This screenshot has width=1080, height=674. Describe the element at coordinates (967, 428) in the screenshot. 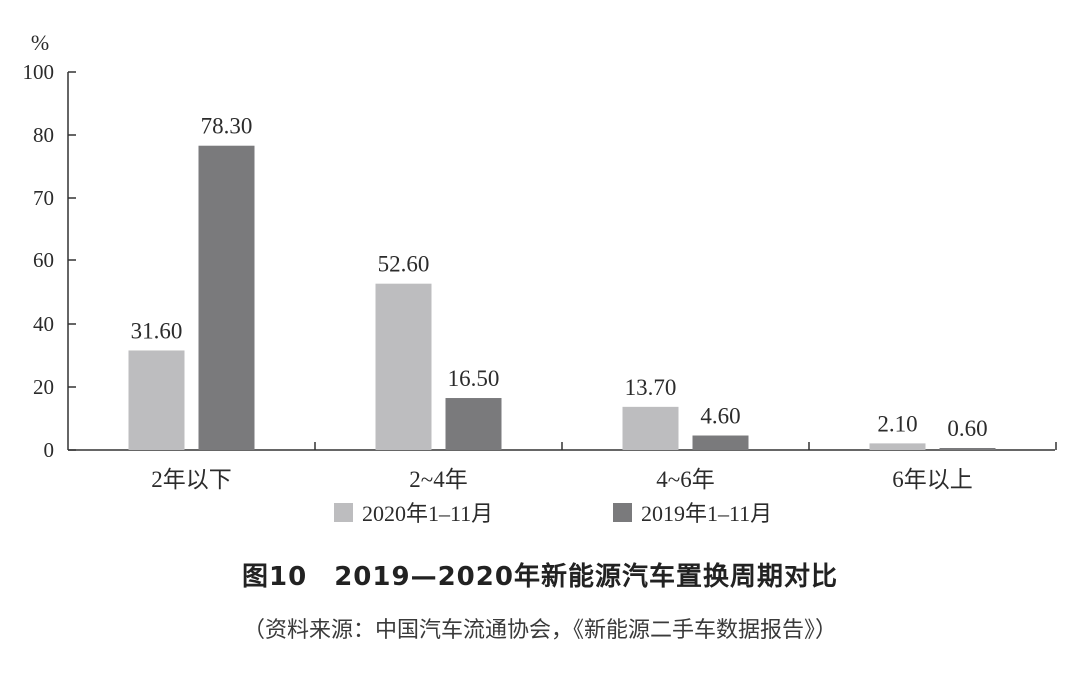

I see `data-label: 0.60` at that location.